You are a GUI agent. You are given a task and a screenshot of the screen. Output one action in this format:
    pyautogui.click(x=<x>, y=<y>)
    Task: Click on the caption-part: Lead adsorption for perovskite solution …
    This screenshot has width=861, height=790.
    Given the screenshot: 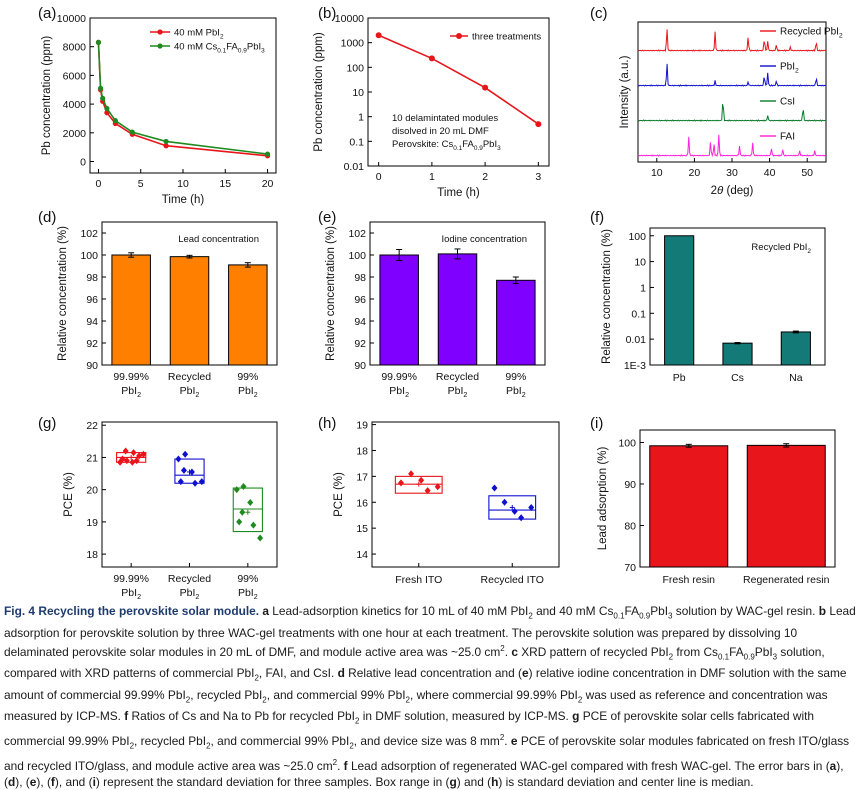 What is the action you would take?
    pyautogui.click(x=430, y=631)
    